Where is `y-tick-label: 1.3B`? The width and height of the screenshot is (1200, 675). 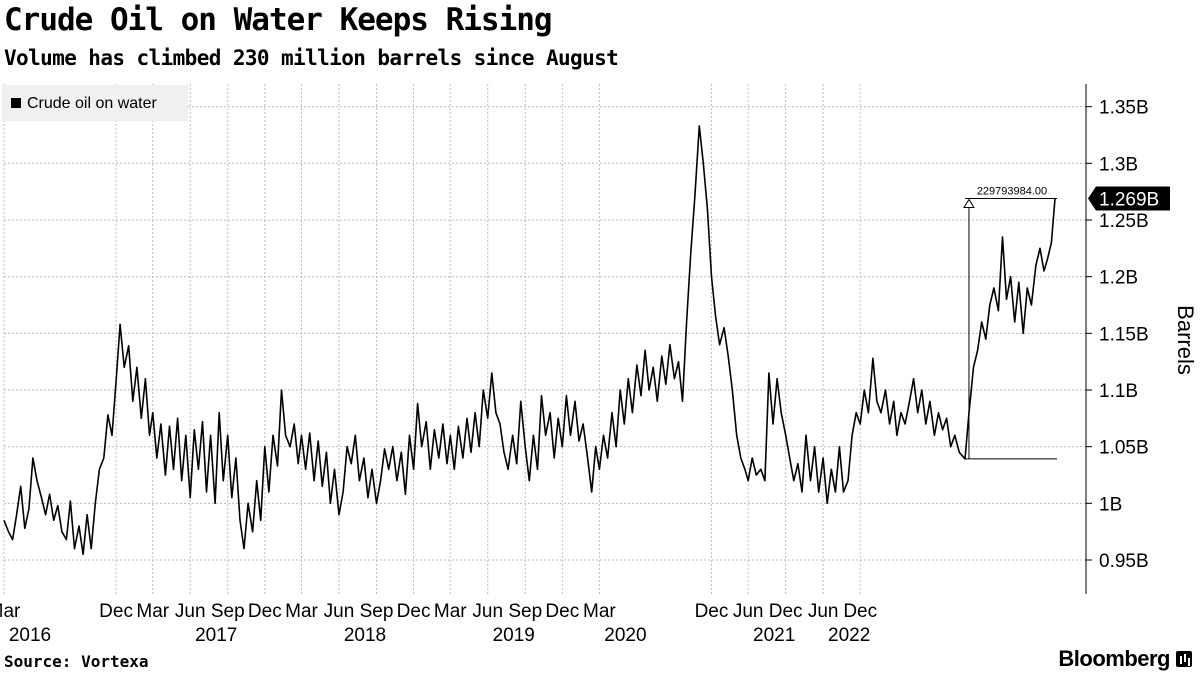 y-tick-label: 1.3B is located at coordinates (1118, 164).